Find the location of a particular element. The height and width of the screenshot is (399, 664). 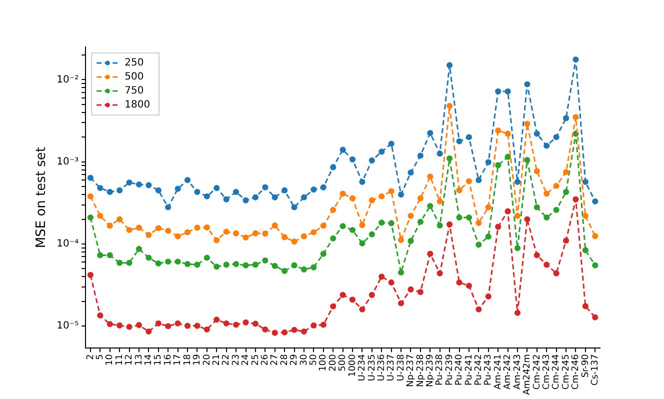

x-tick-label: 19 is located at coordinates (197, 360).